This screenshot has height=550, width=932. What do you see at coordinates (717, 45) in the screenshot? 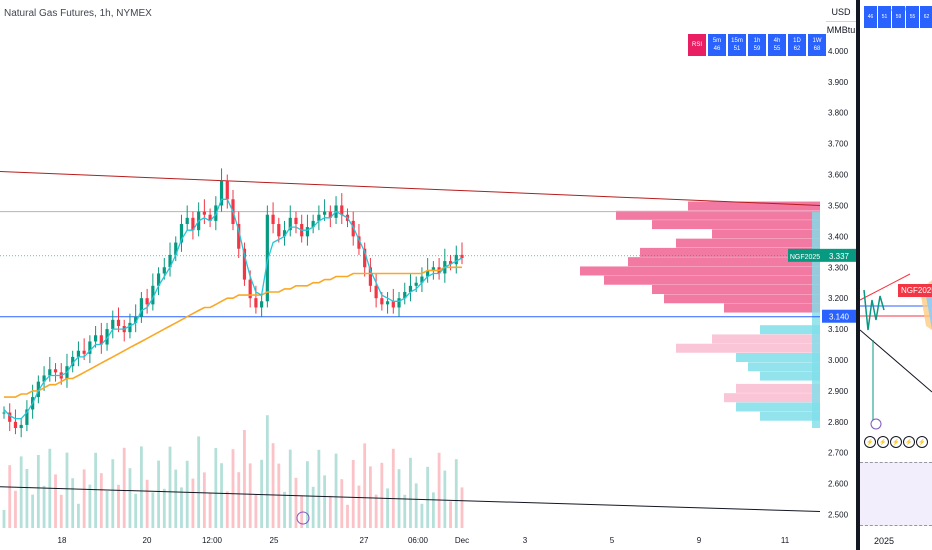
I see `rsi-cell: 5m 46` at bounding box center [717, 45].